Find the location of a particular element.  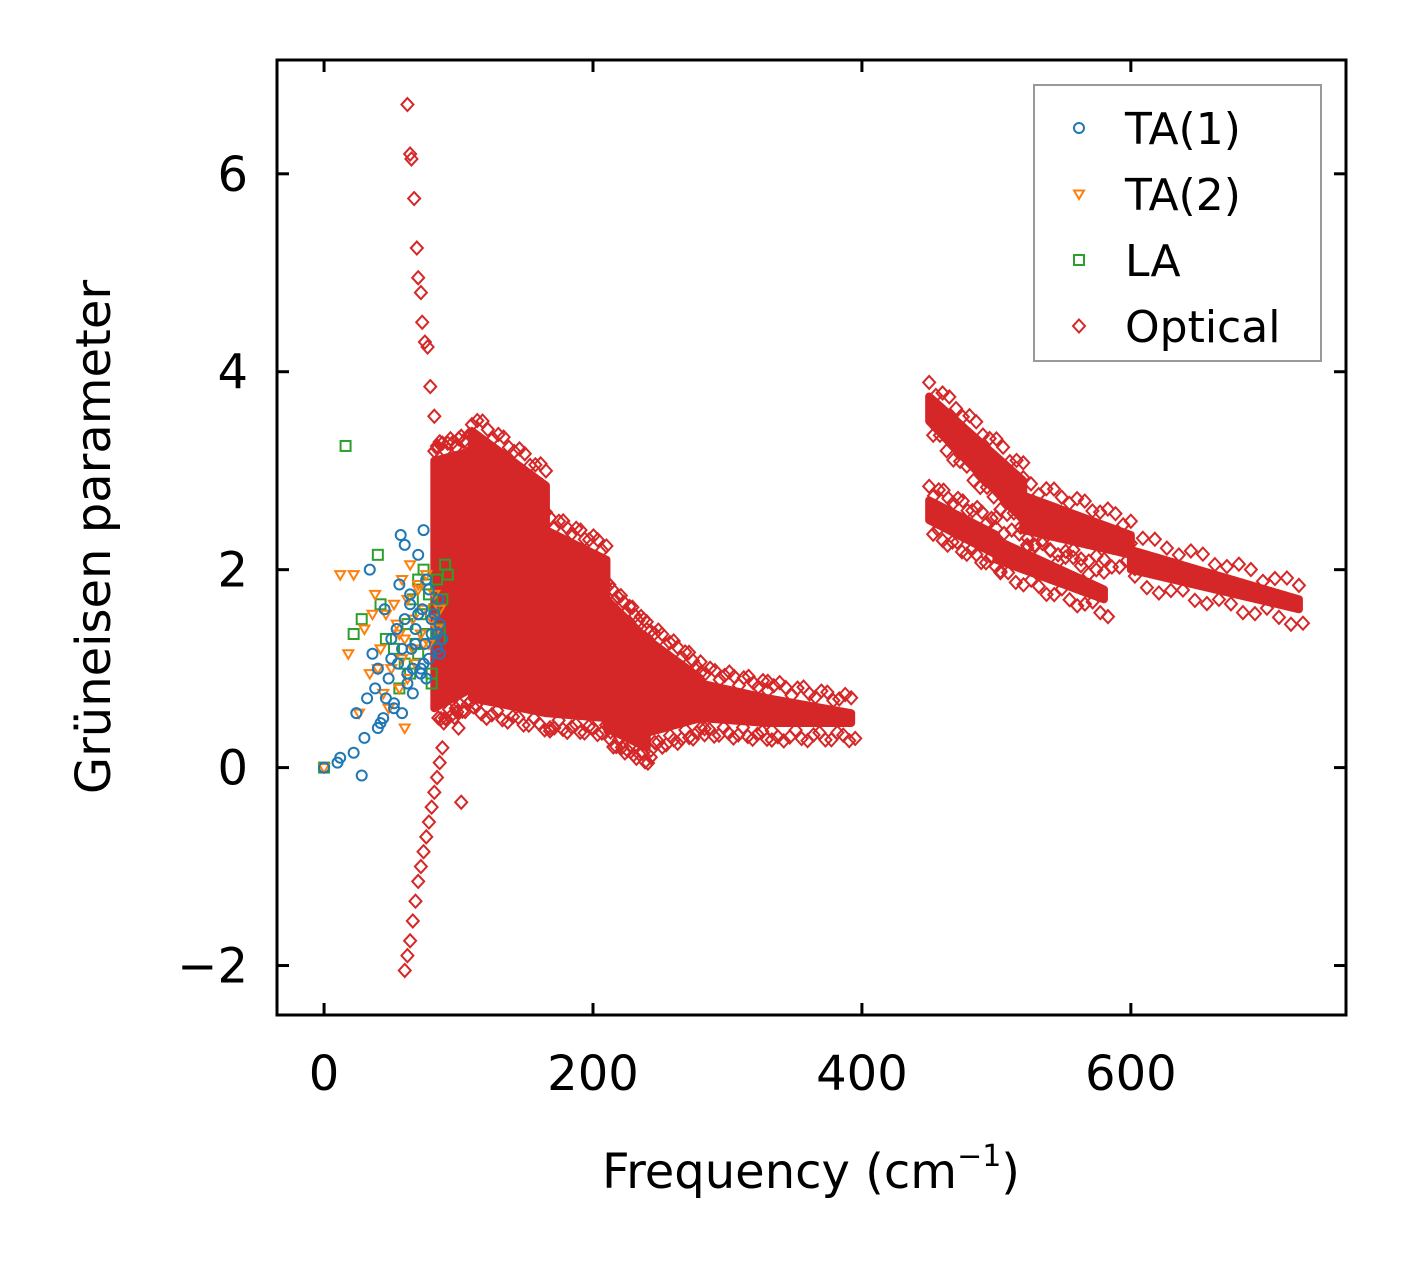

y-tick-label: 2 is located at coordinates (232, 571).